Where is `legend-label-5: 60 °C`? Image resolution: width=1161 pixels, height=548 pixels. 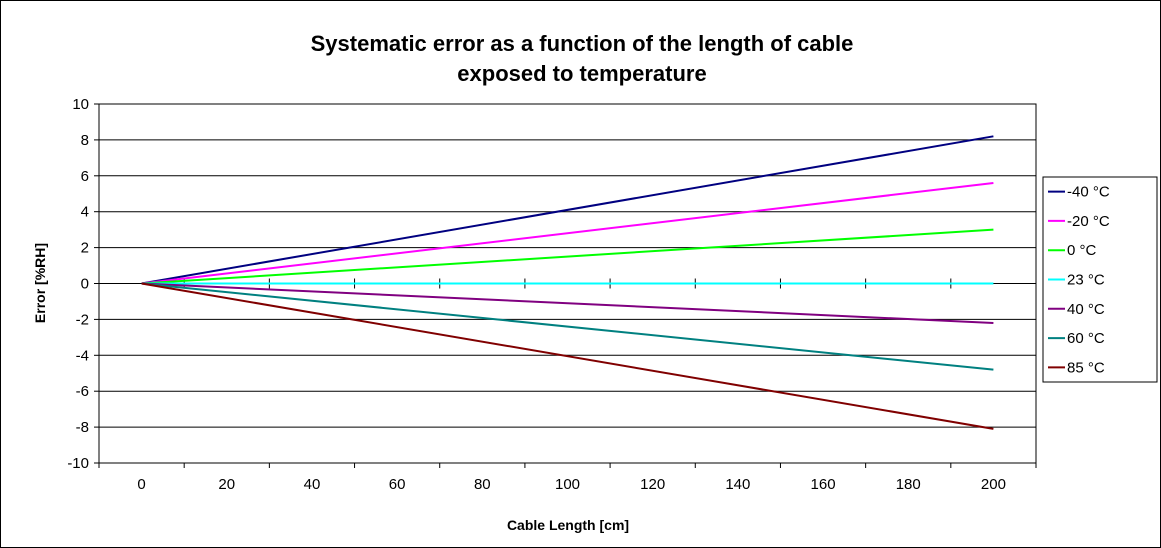 legend-label-5: 60 °C is located at coordinates (1086, 338).